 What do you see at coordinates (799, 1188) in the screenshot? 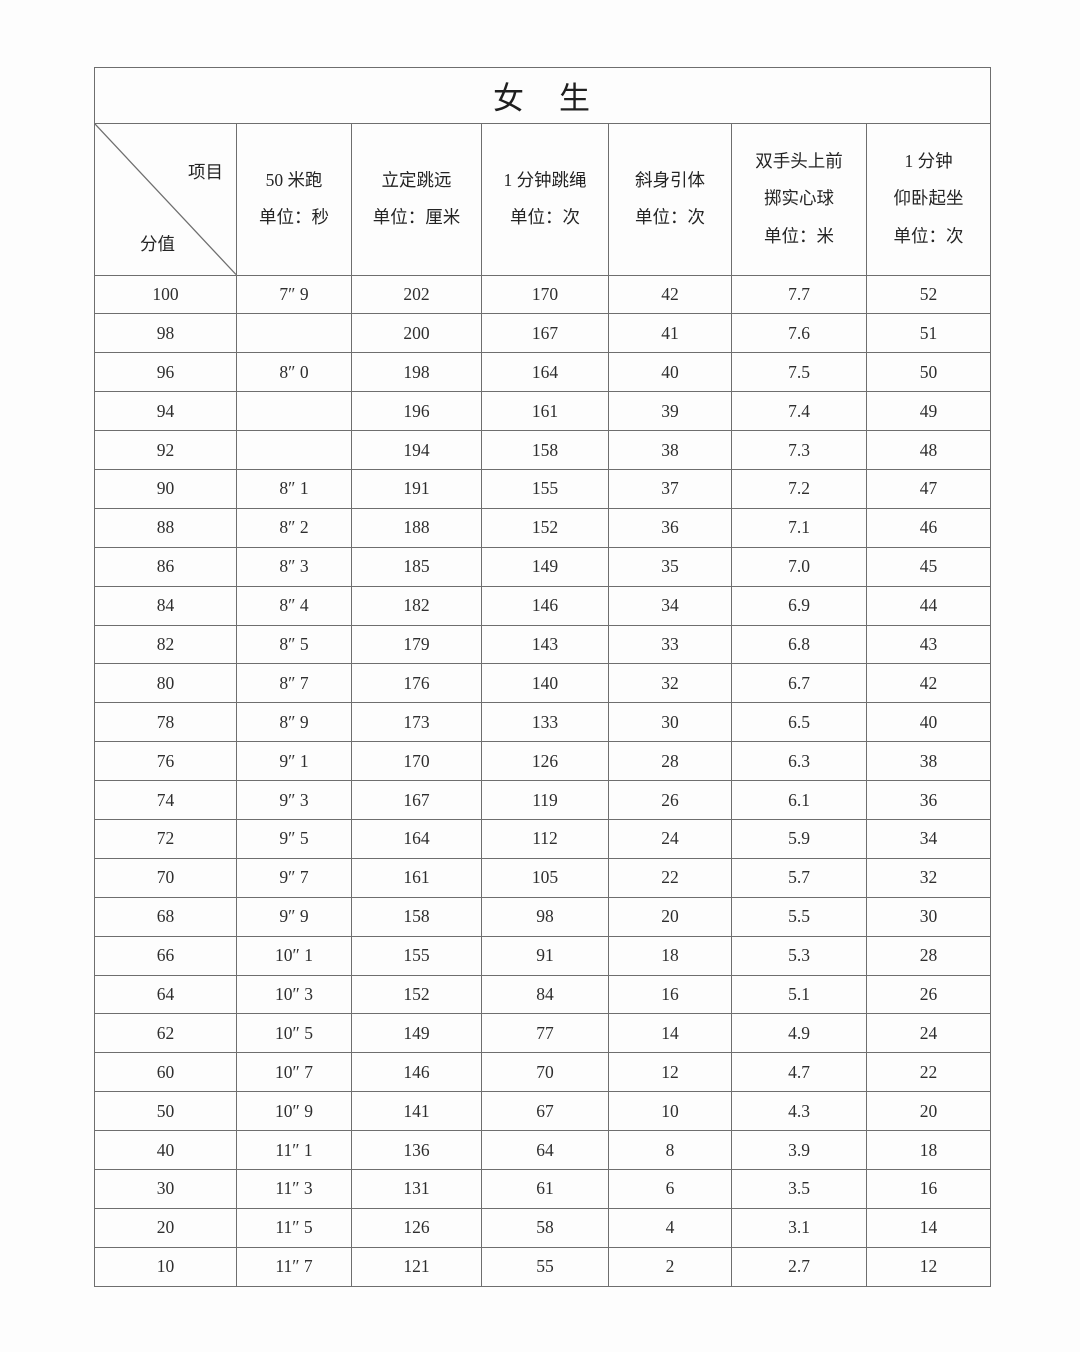
I see `medicine-ball-cell: 3.5` at bounding box center [799, 1188].